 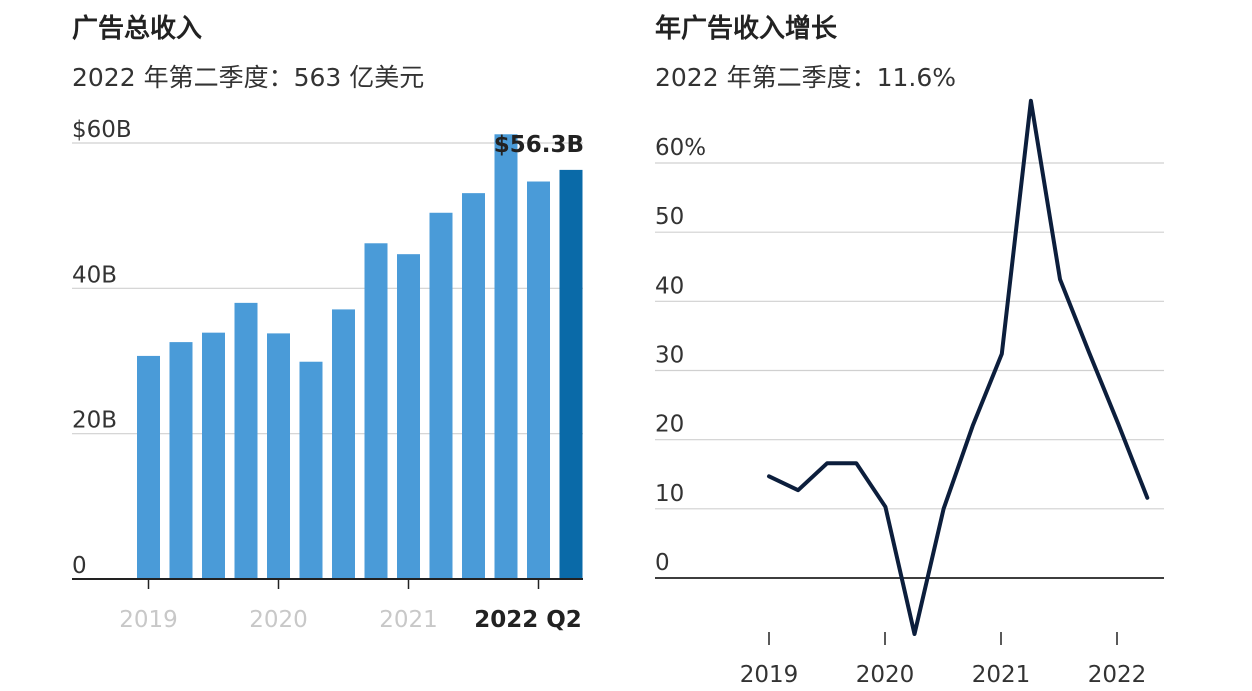 What do you see at coordinates (137, 29) in the screenshot?
I see `left-chart-title: 广告总收入` at bounding box center [137, 29].